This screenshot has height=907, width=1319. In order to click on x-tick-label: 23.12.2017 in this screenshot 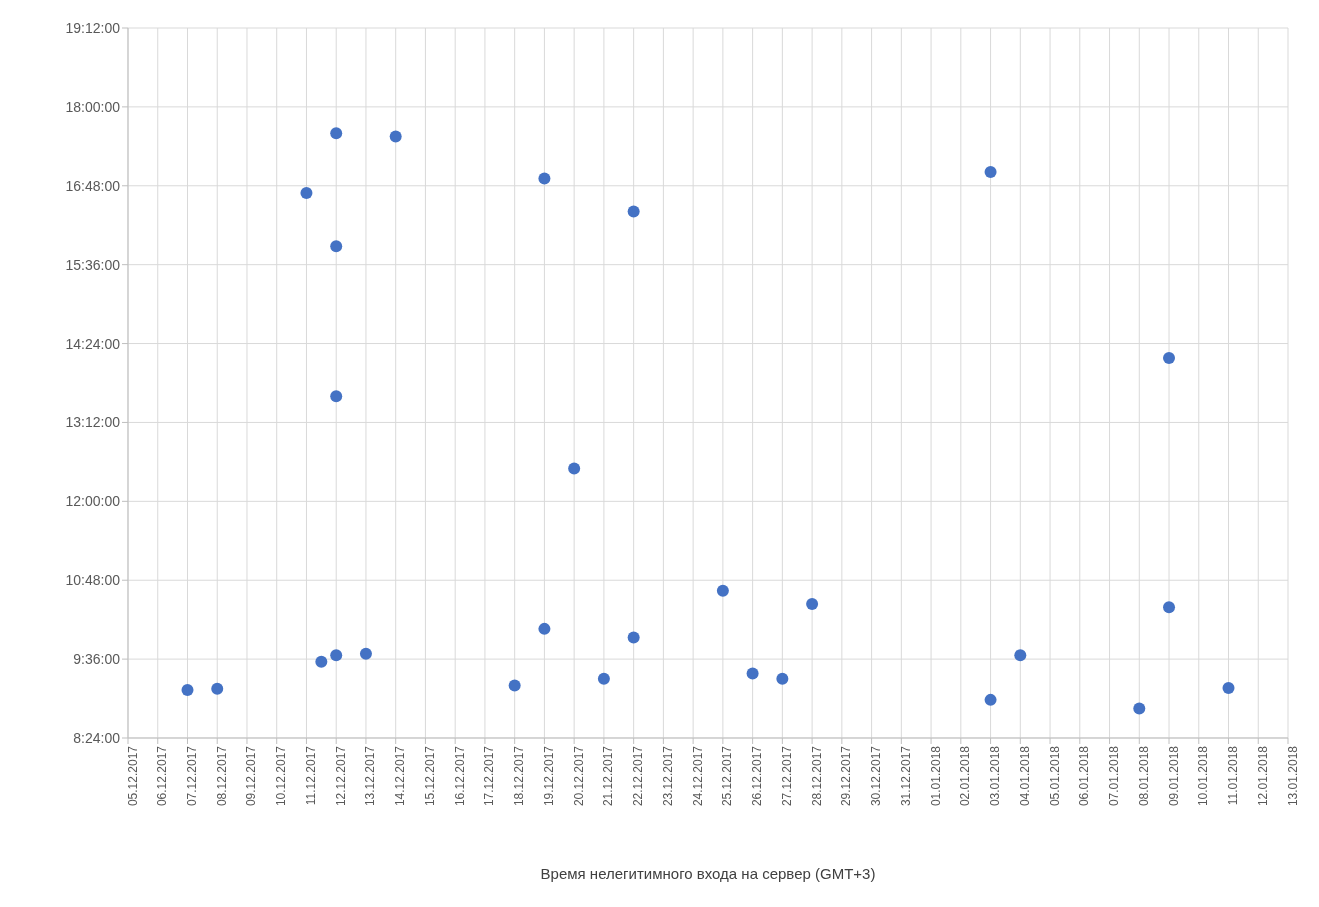, I will do `click(667, 776)`.